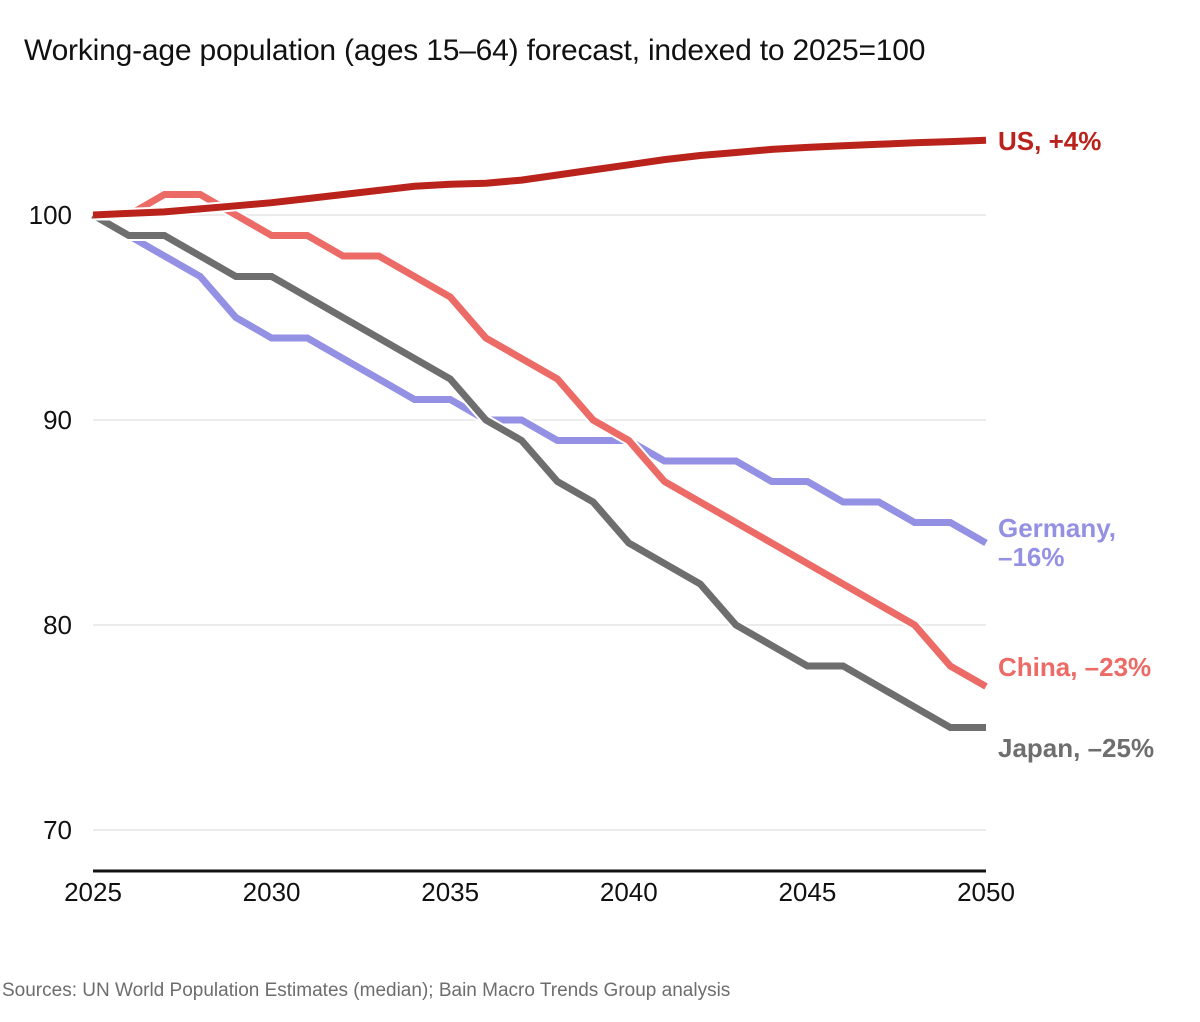 The width and height of the screenshot is (1200, 1022). I want to click on series-line-us, so click(539, 177).